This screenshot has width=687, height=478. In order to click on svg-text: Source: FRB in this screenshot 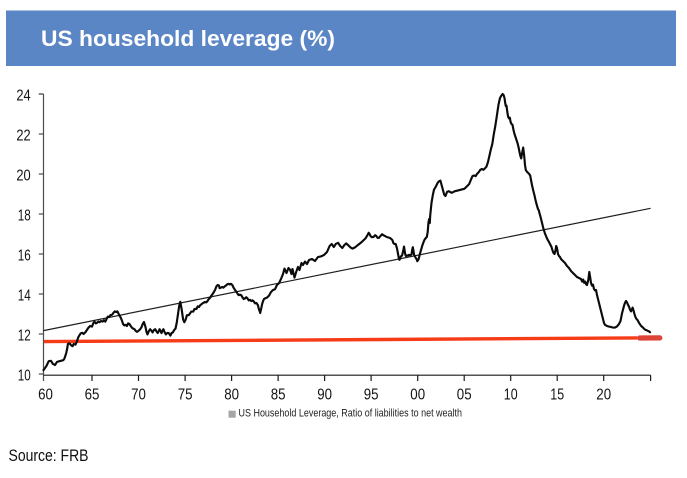, I will do `click(49, 455)`.